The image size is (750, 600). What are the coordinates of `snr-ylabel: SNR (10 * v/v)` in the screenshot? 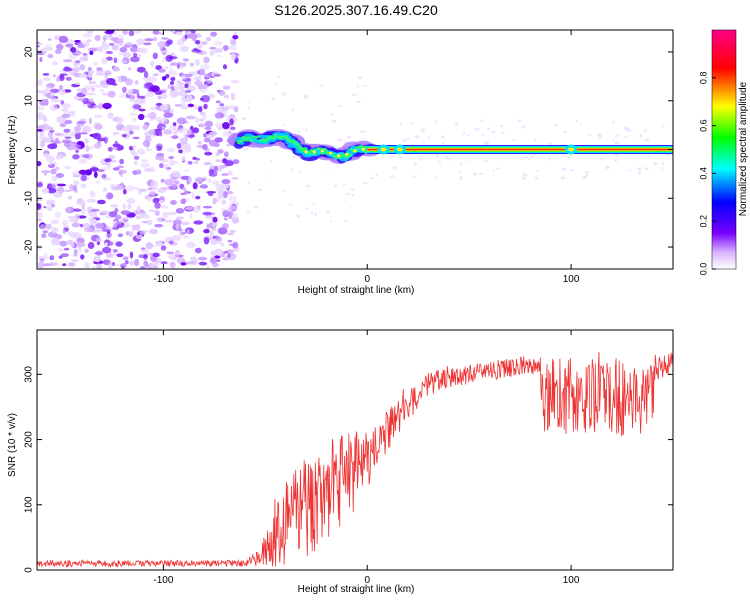 It's located at (12, 445).